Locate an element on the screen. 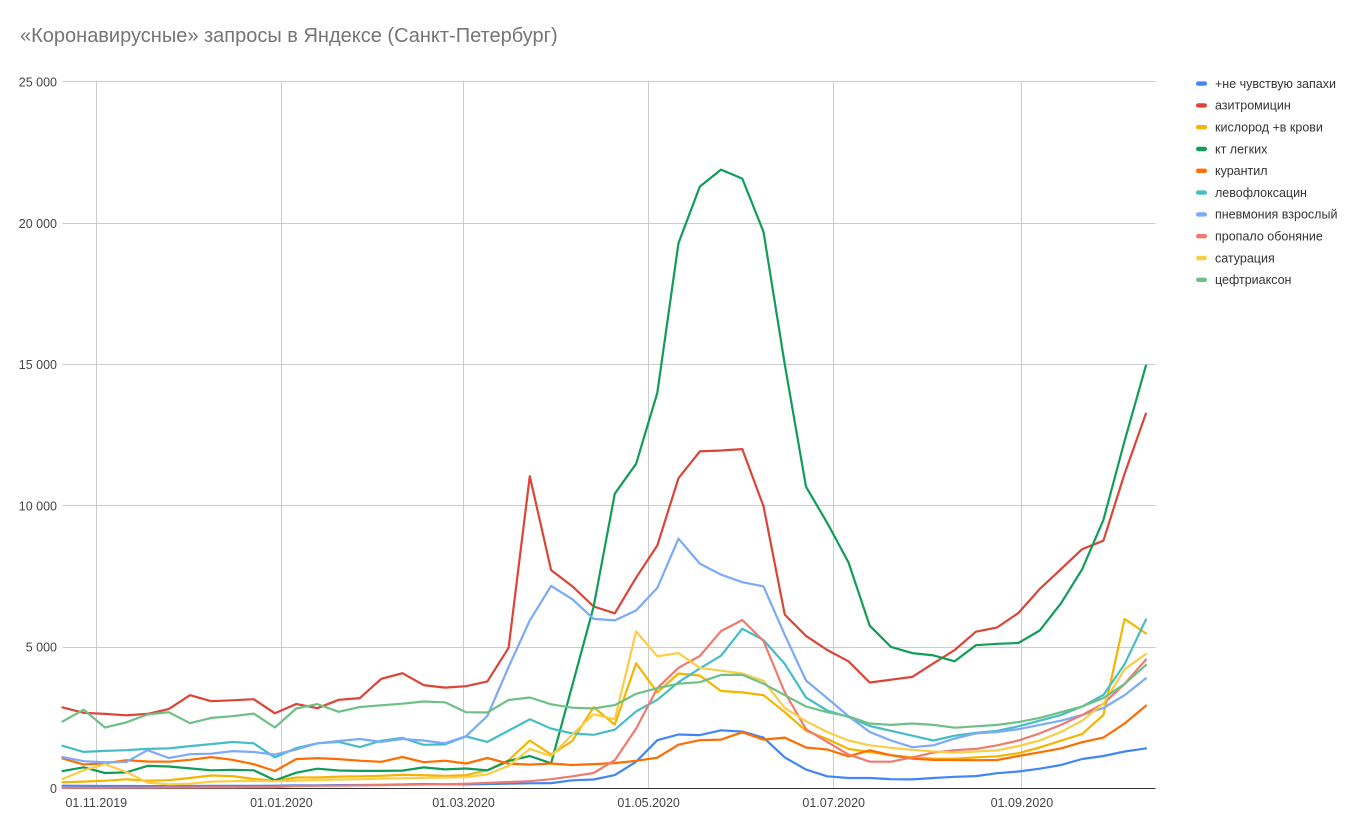  svg-text: азитромицин is located at coordinates (1253, 106).